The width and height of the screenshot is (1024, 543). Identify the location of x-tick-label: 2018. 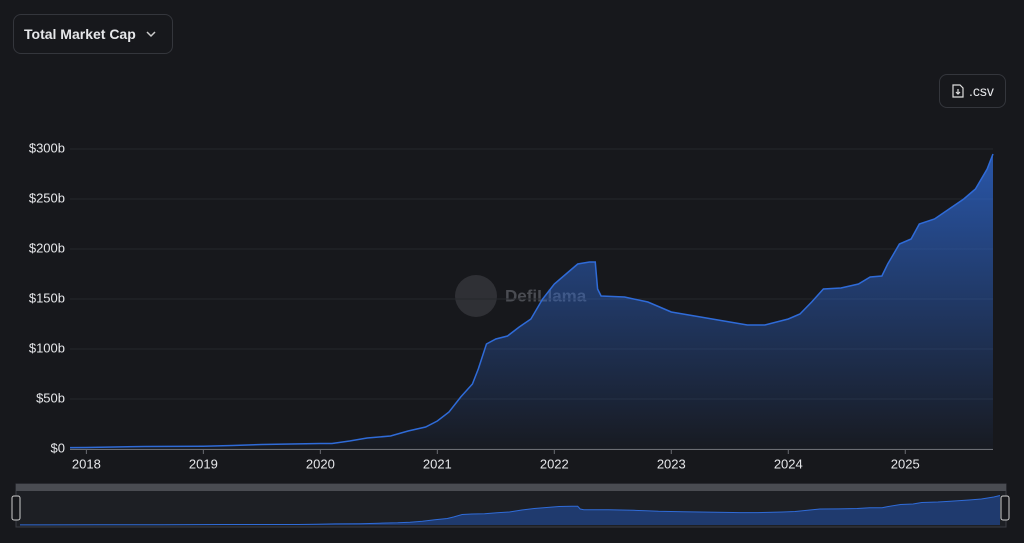
(86, 463).